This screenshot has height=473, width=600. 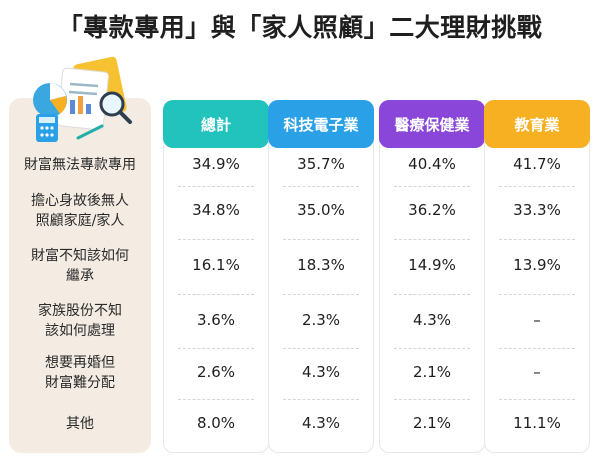 I want to click on data-cell: 34.8%, so click(x=216, y=210).